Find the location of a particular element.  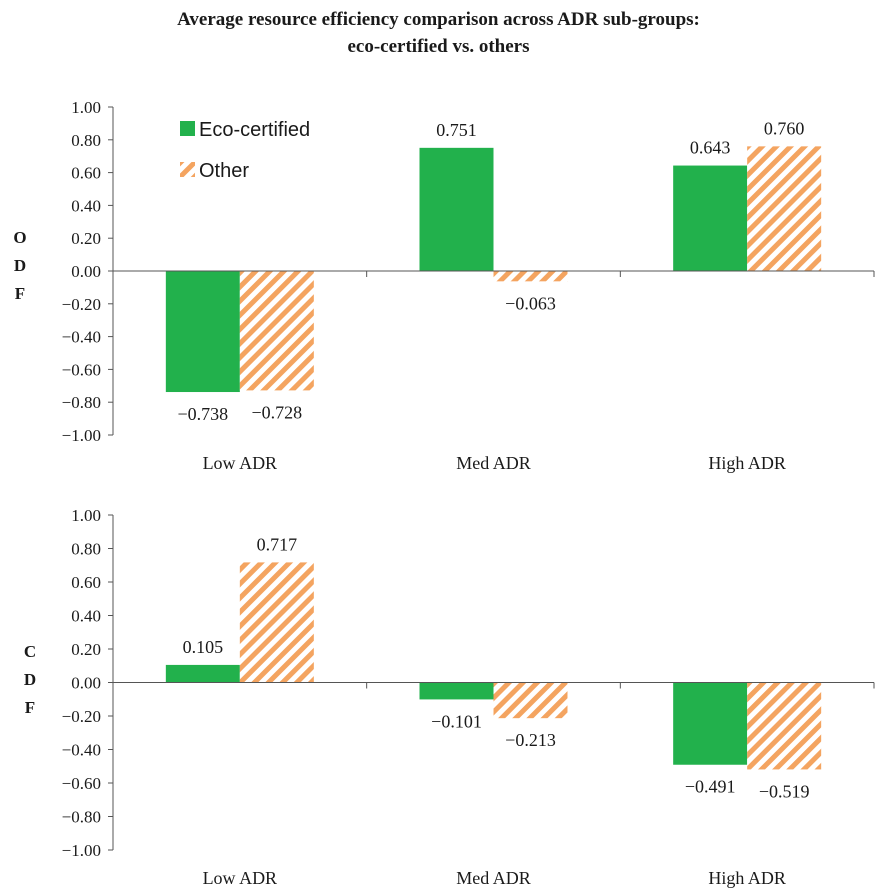

data-label: −0.728 is located at coordinates (277, 412).